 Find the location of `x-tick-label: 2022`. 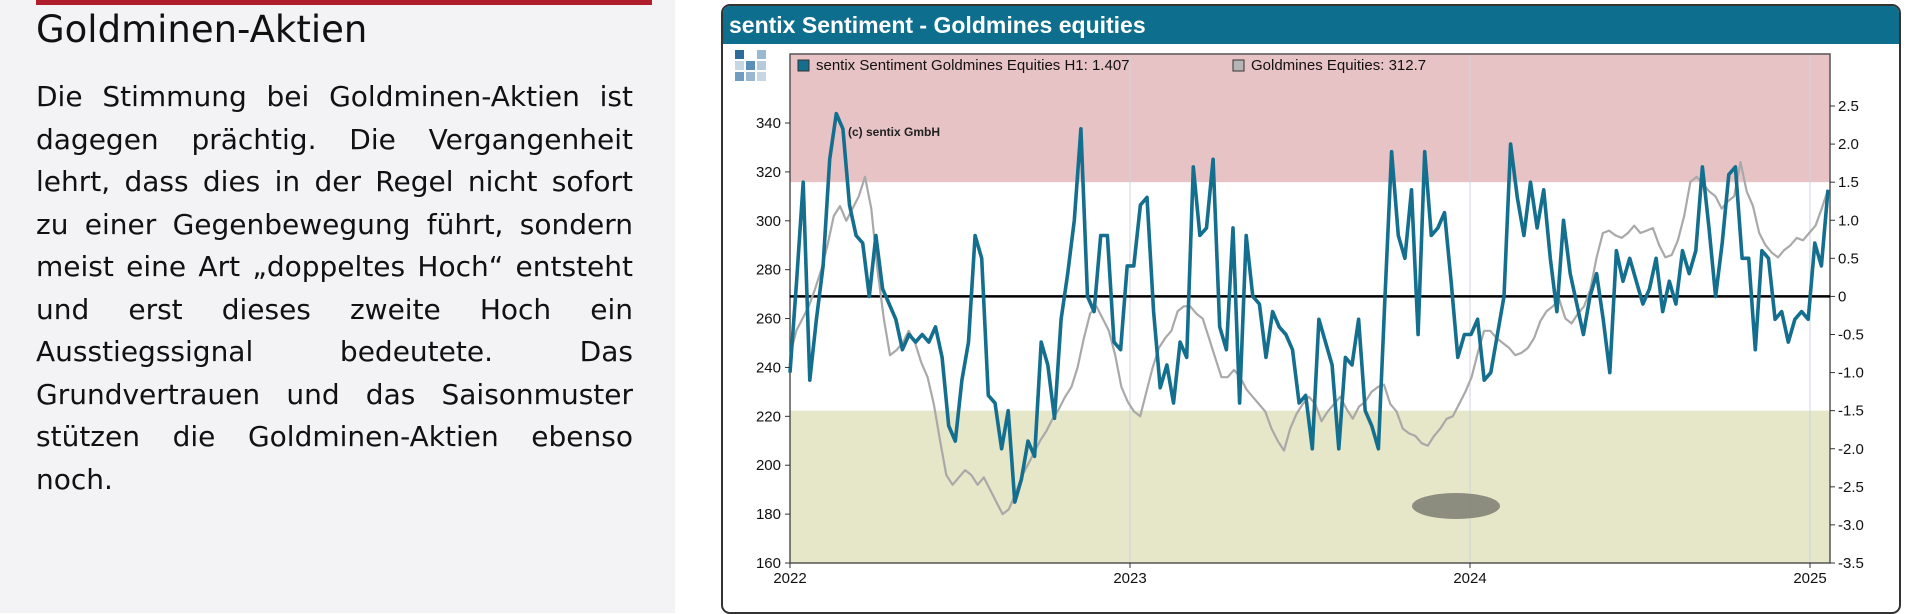

x-tick-label: 2022 is located at coordinates (789, 578).